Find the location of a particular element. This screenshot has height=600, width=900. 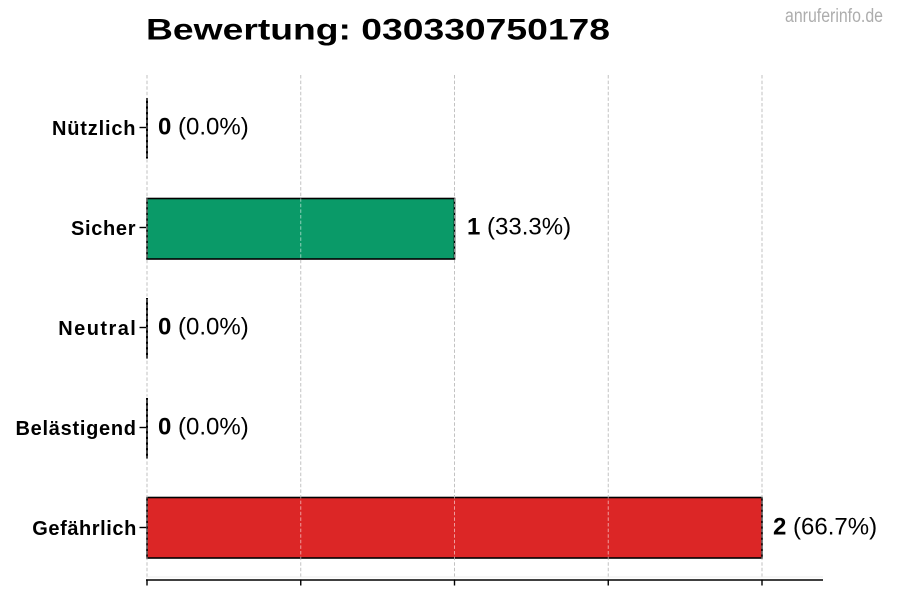

svg-text: Neutral is located at coordinates (97, 329).